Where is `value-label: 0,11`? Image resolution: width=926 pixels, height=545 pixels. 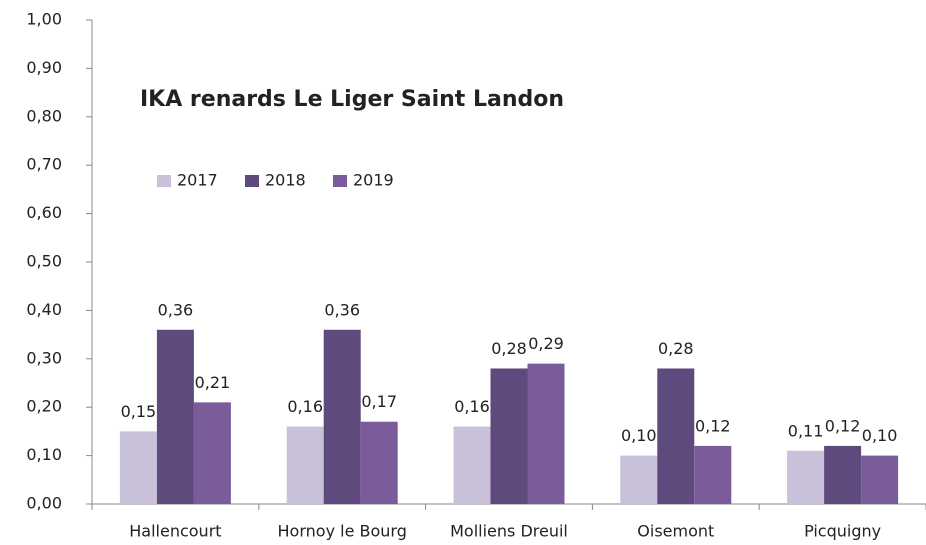
value-label: 0,11 is located at coordinates (806, 430).